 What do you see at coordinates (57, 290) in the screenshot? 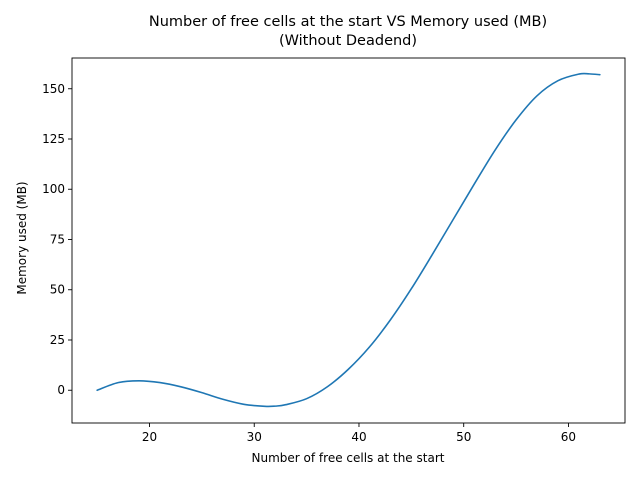
I see `y-tick-label: 50` at bounding box center [57, 290].